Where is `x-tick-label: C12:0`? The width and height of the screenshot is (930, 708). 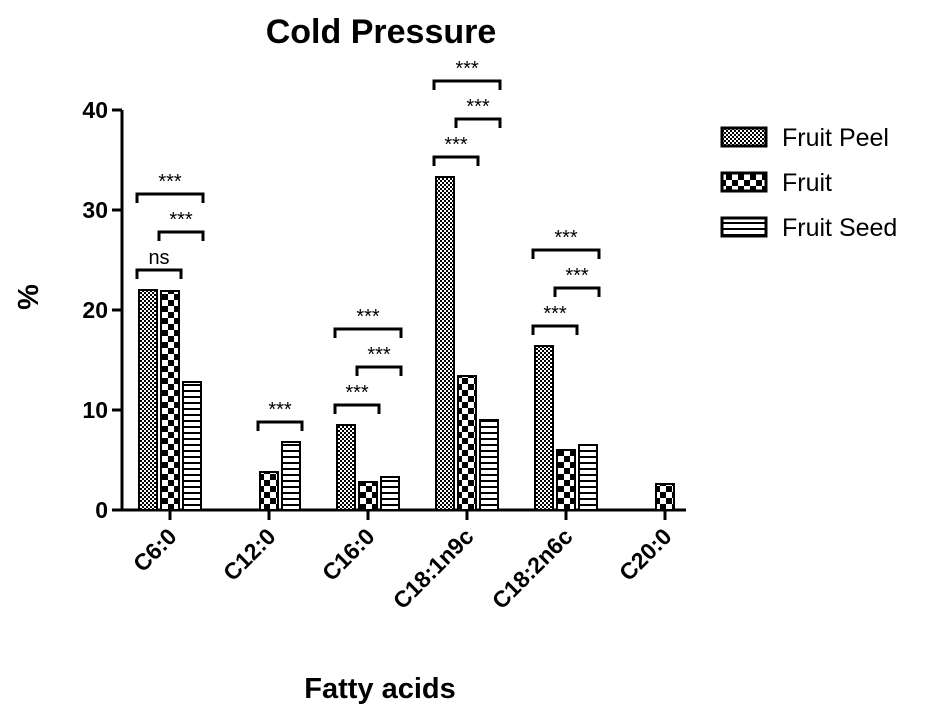
x-tick-label: C12:0 is located at coordinates (249, 554).